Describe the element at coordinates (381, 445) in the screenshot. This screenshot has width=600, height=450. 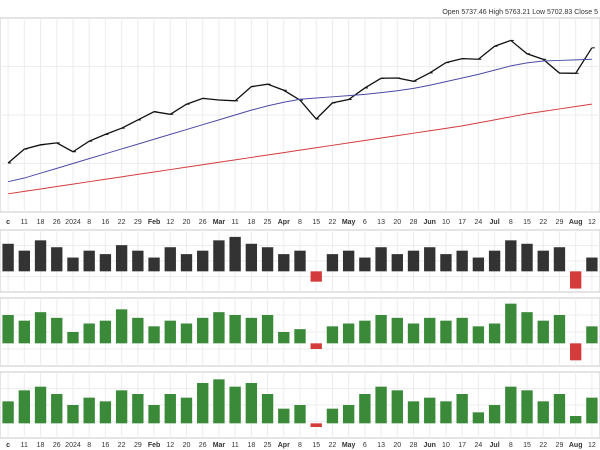
I see `x-tick-label: 13` at that location.